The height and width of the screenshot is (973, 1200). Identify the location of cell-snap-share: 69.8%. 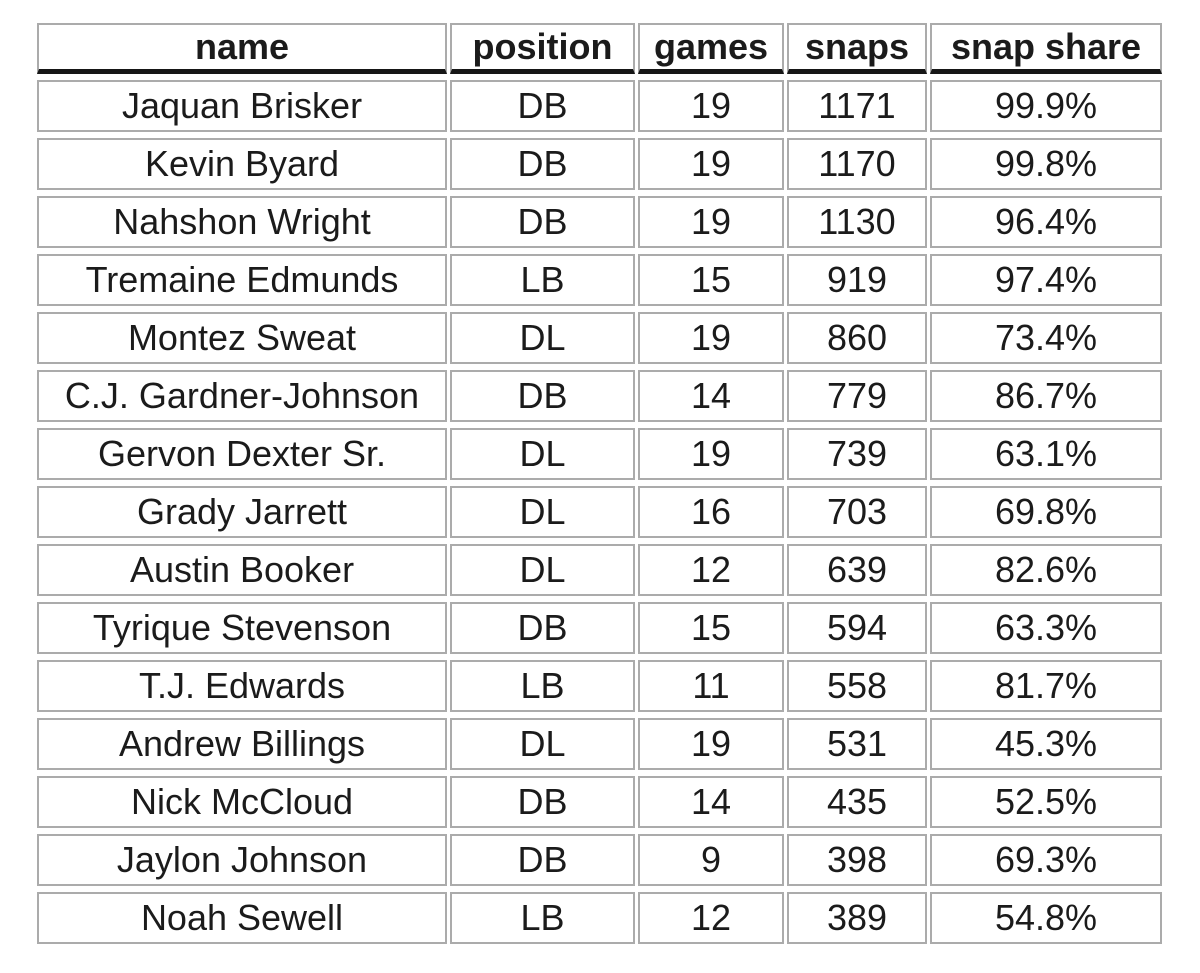
(1046, 512).